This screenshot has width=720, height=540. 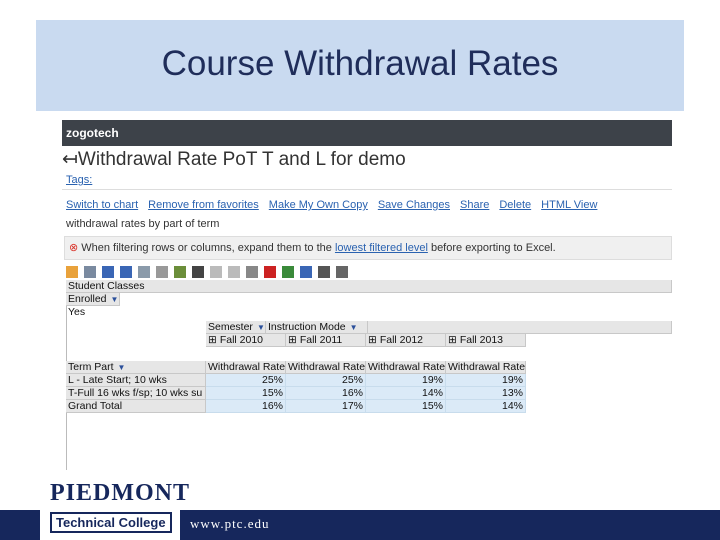 What do you see at coordinates (307, 327) in the screenshot?
I see `column-field-text: Instruction Mode` at bounding box center [307, 327].